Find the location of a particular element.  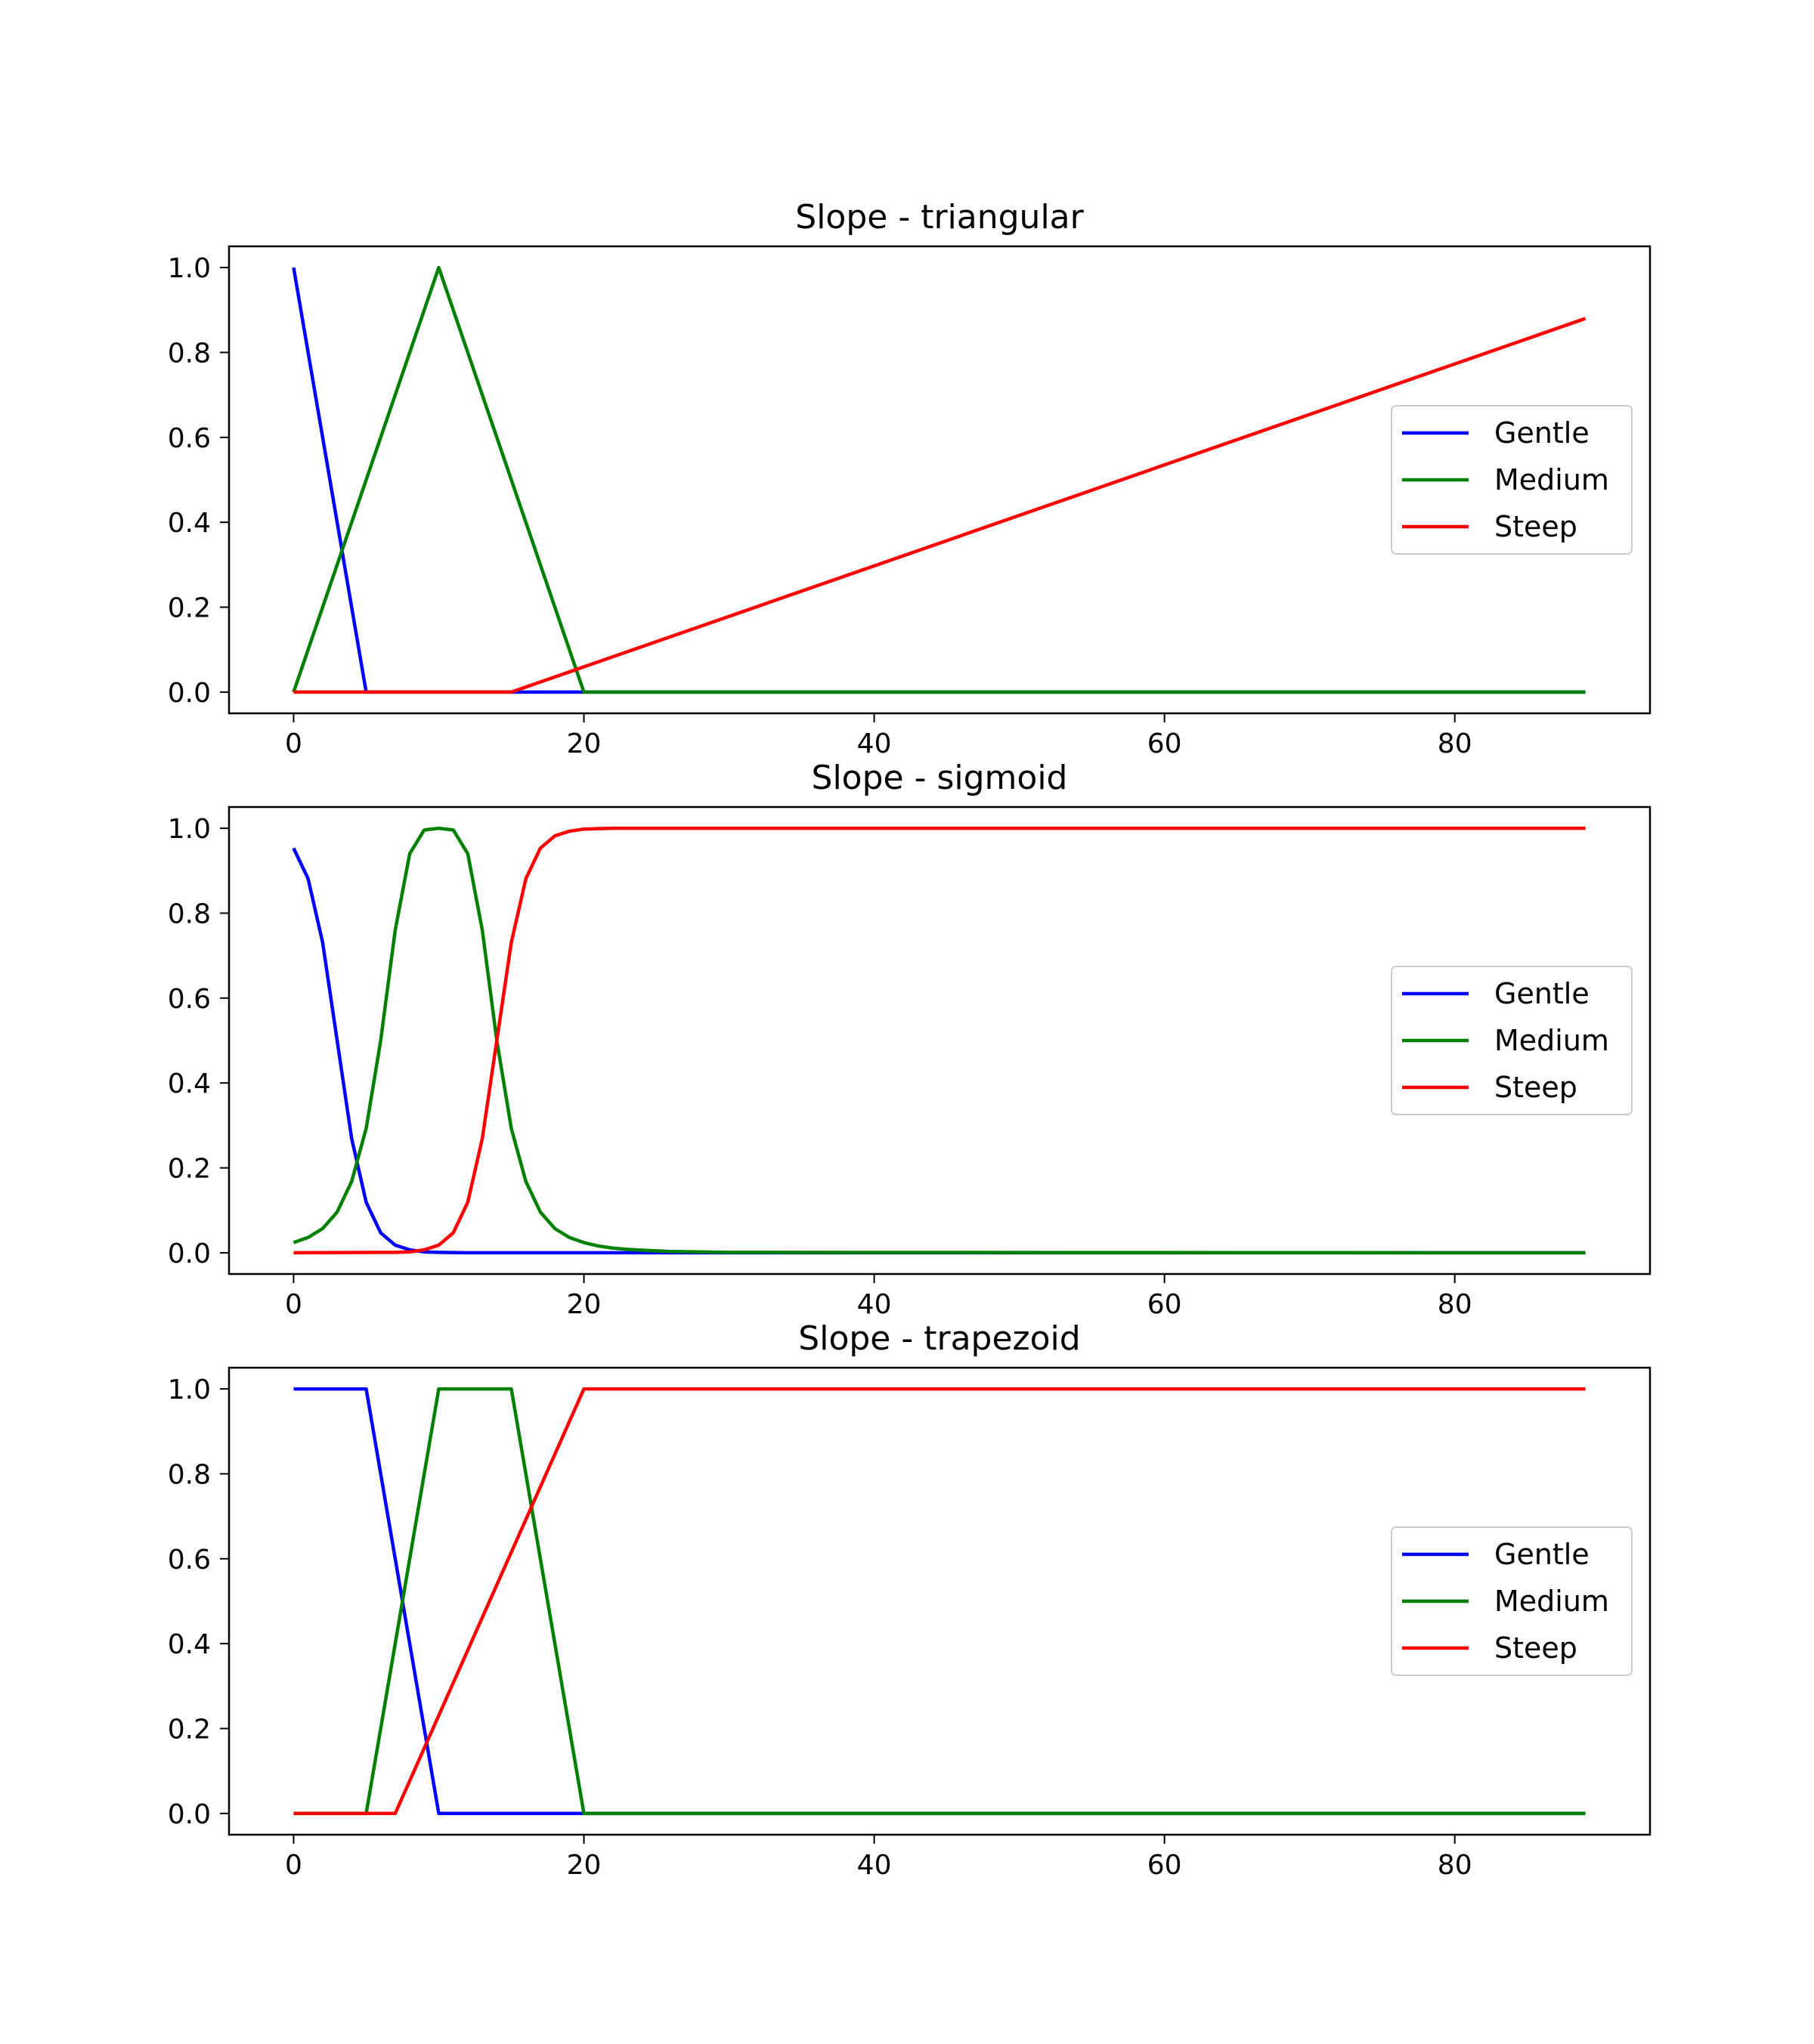

series-line-gentle is located at coordinates (939, 1051).